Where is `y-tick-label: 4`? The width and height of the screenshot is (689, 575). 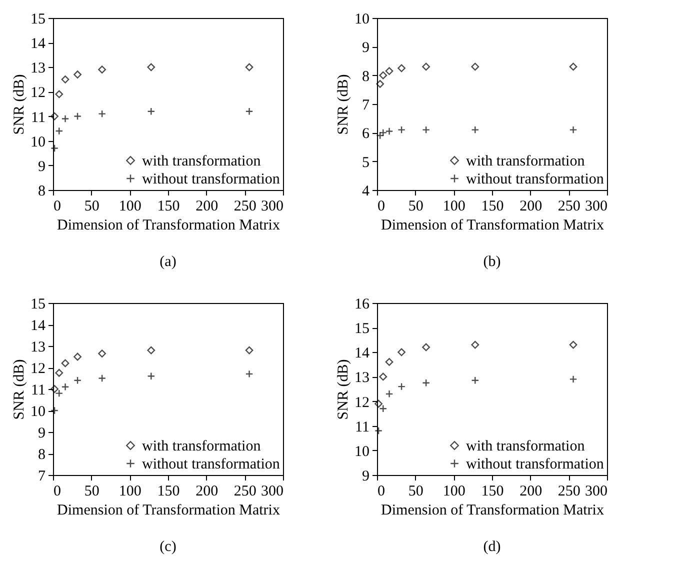 y-tick-label: 4 is located at coordinates (366, 192).